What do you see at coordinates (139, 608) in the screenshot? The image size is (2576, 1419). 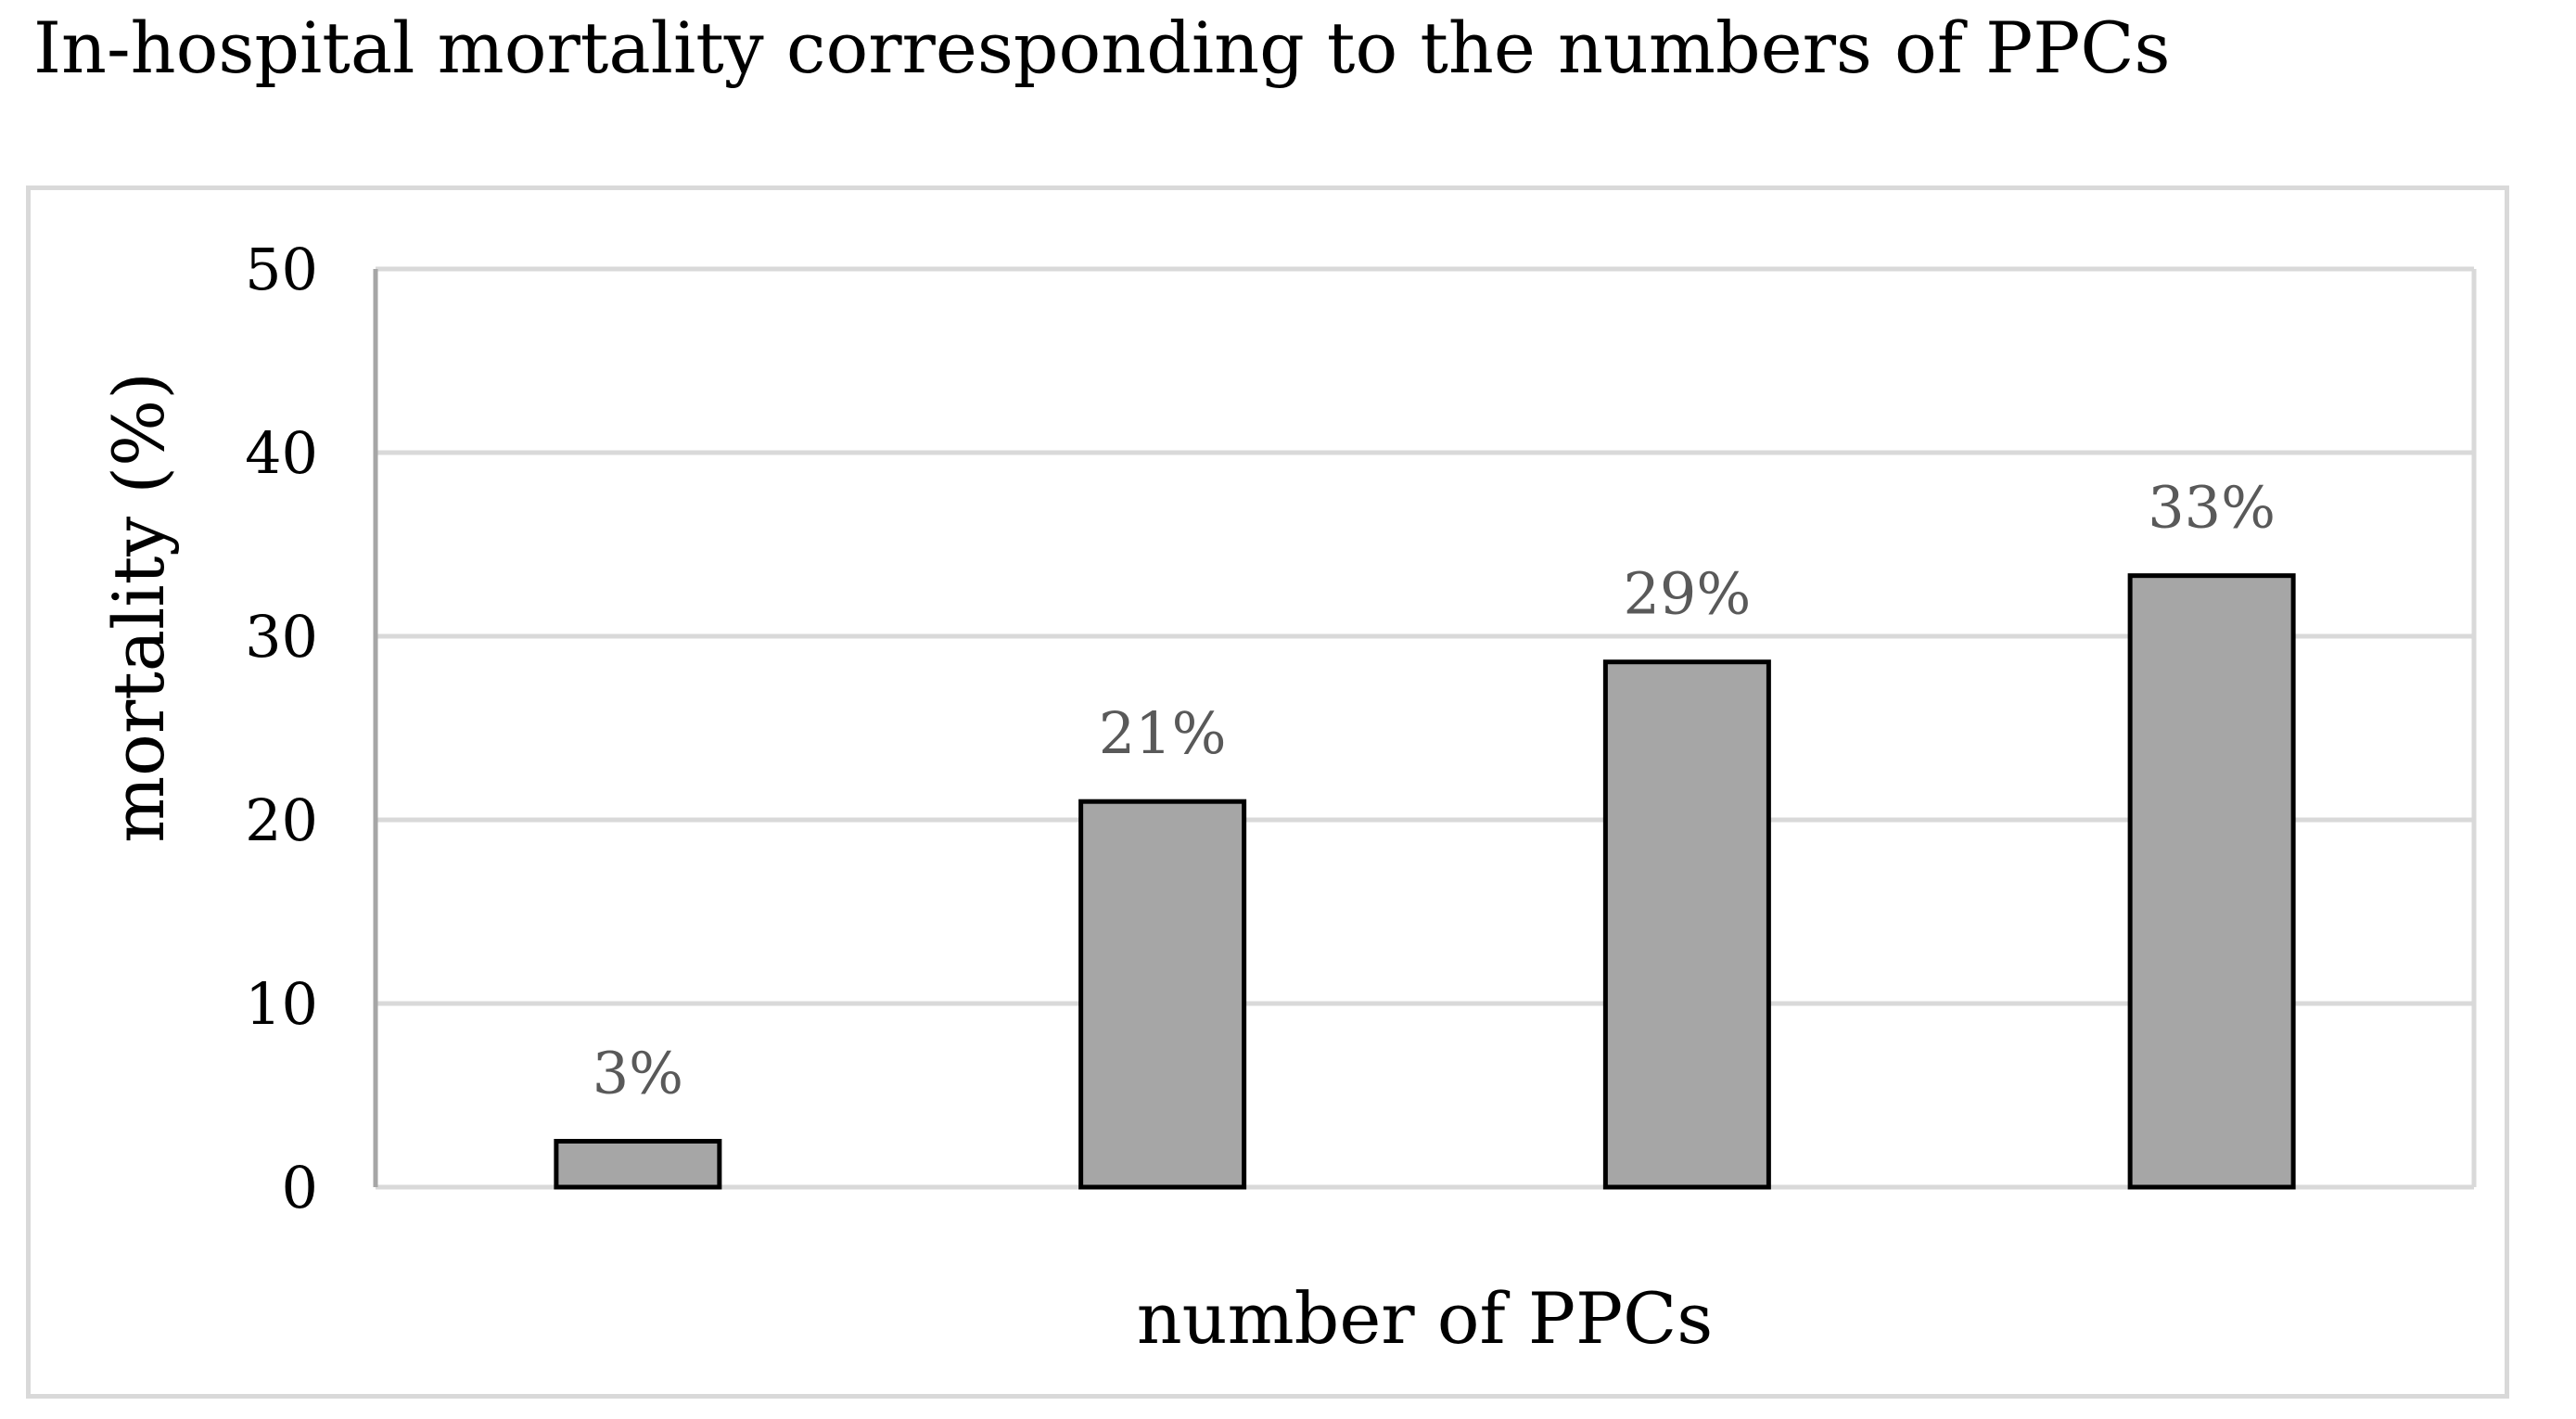 I see `y-axis-title: mortality (%)` at bounding box center [139, 608].